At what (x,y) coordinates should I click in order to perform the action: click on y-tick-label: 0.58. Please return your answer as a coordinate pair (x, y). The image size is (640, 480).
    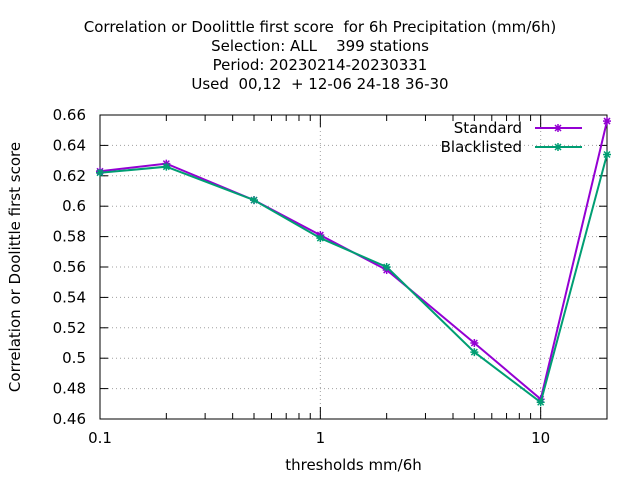
    Looking at the image, I should click on (69, 237).